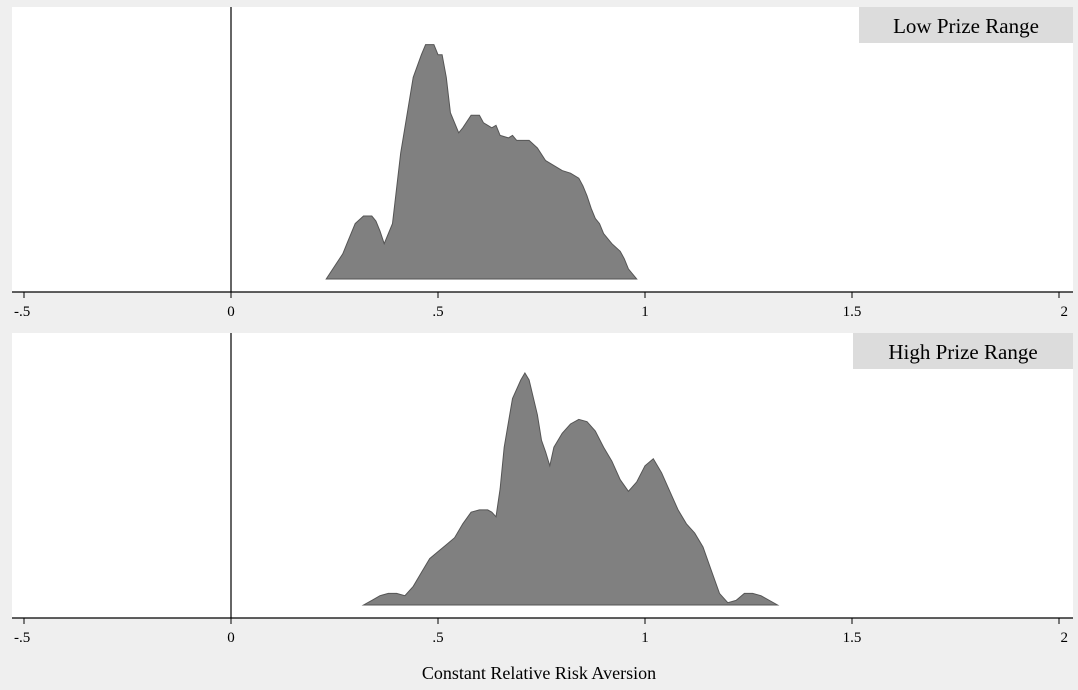 The height and width of the screenshot is (690, 1078). I want to click on panel-title: High Prize Range, so click(962, 352).